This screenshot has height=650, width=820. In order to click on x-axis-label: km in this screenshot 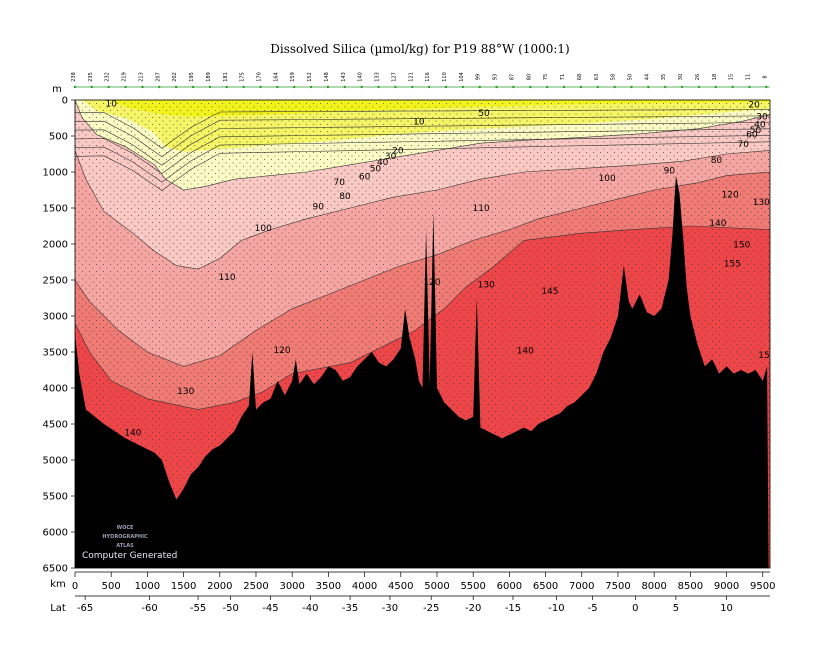, I will do `click(58, 584)`.